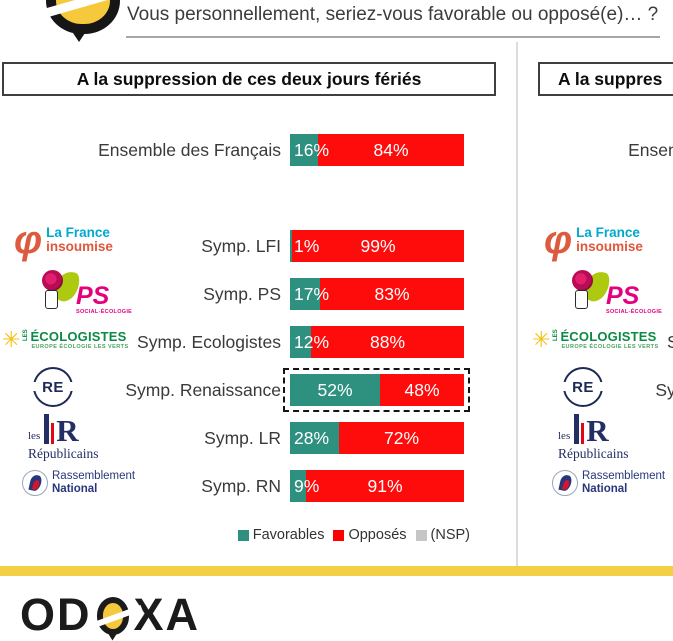 The height and width of the screenshot is (641, 673). What do you see at coordinates (421, 535) in the screenshot?
I see `legend-swatch-nsp` at bounding box center [421, 535].